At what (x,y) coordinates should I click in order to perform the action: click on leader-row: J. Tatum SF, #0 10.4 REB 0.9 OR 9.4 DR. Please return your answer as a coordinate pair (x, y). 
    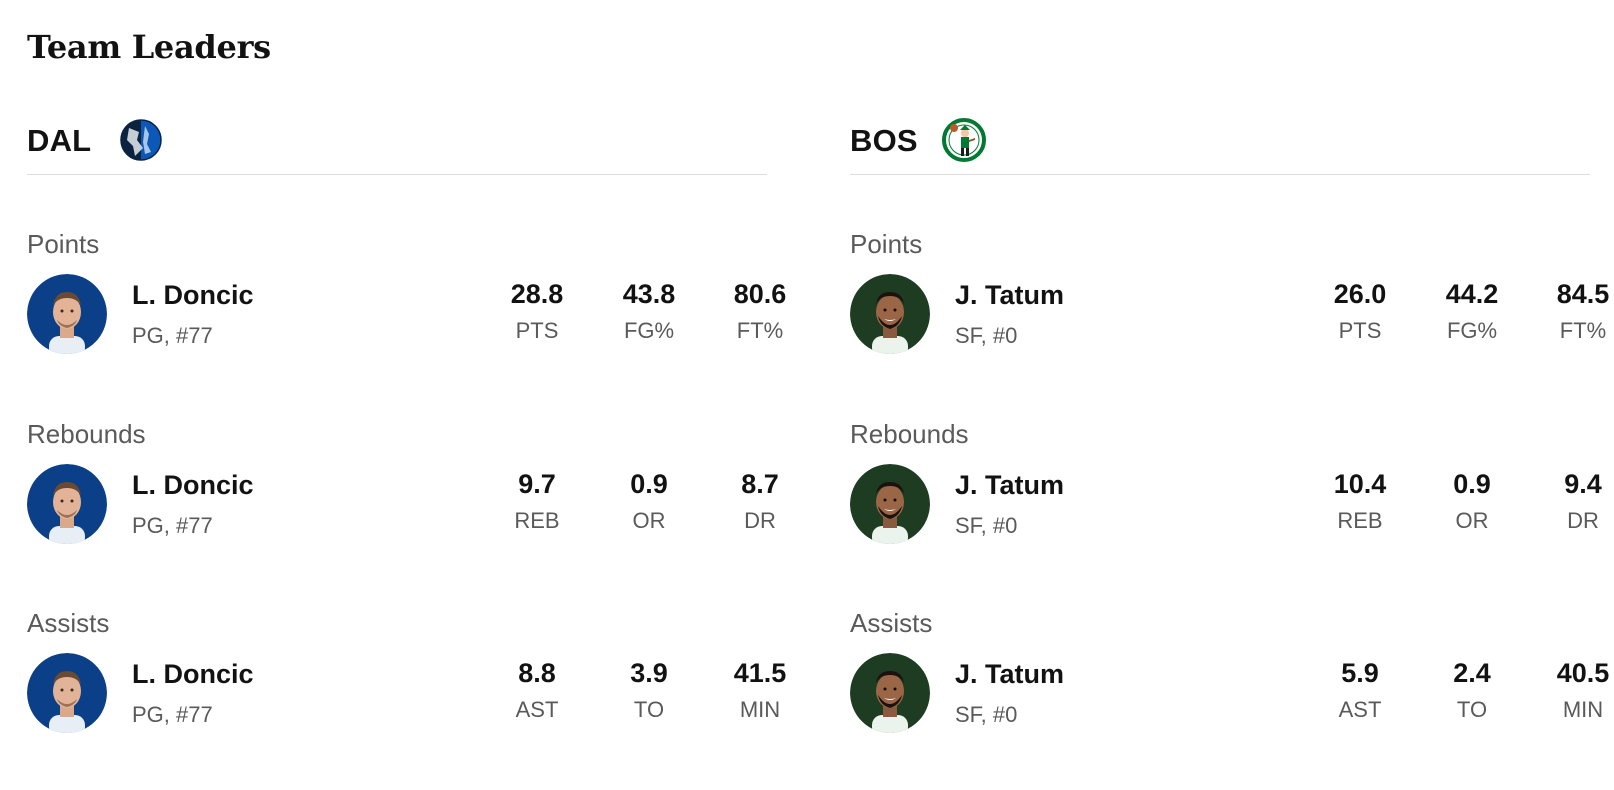
    Looking at the image, I should click on (1226, 505).